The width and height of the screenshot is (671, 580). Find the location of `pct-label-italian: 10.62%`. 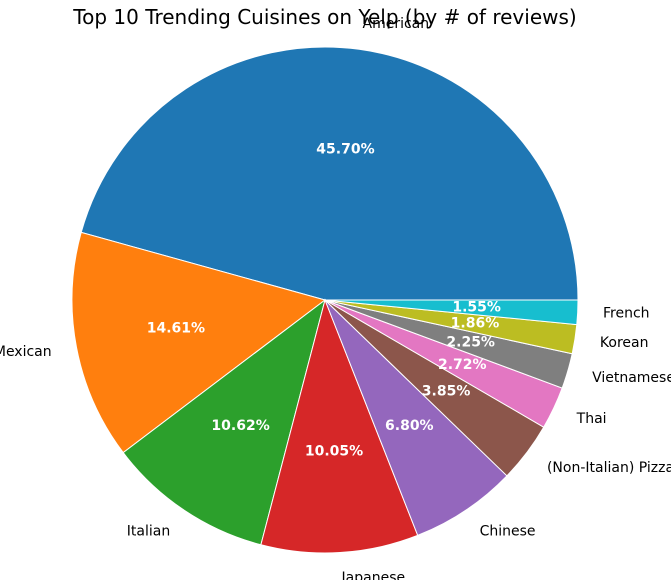

pct-label-italian: 10.62% is located at coordinates (240, 426).